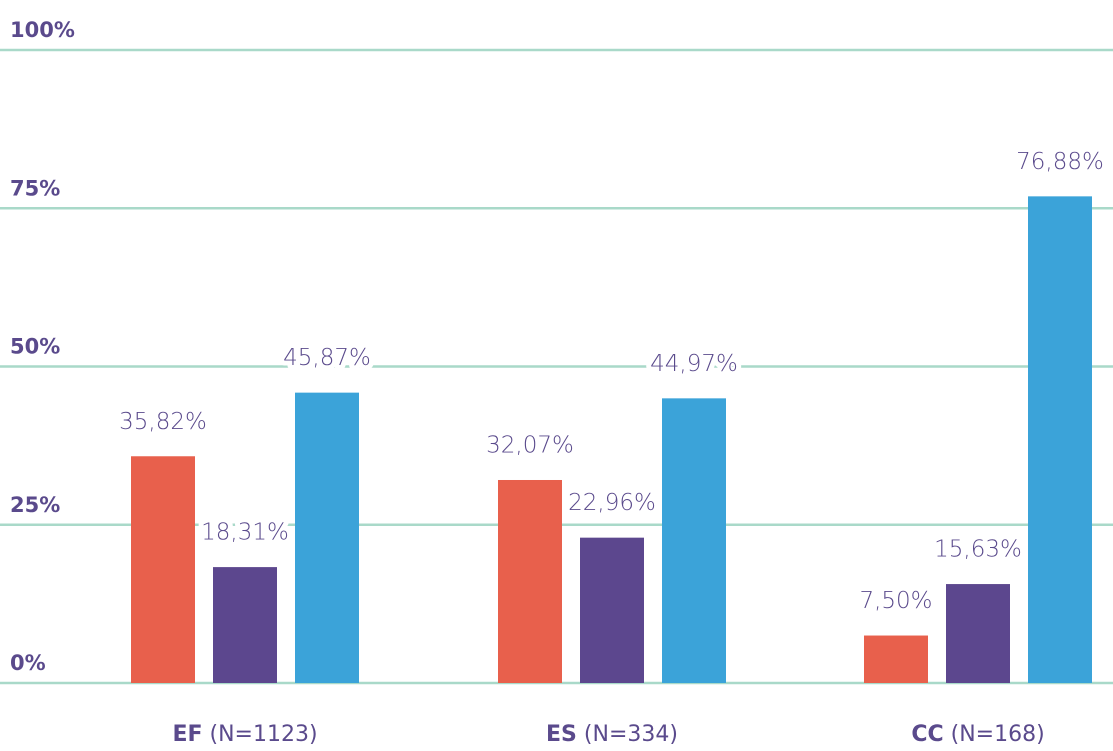 The height and width of the screenshot is (751, 1113). What do you see at coordinates (42, 30) in the screenshot?
I see `y-tick-label: 100%` at bounding box center [42, 30].